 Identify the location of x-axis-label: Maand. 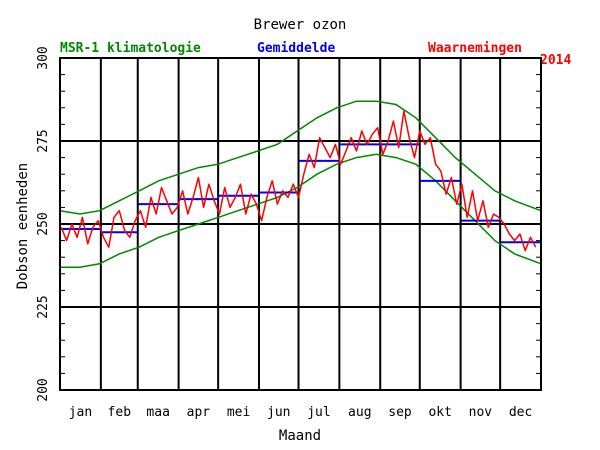
(300, 436).